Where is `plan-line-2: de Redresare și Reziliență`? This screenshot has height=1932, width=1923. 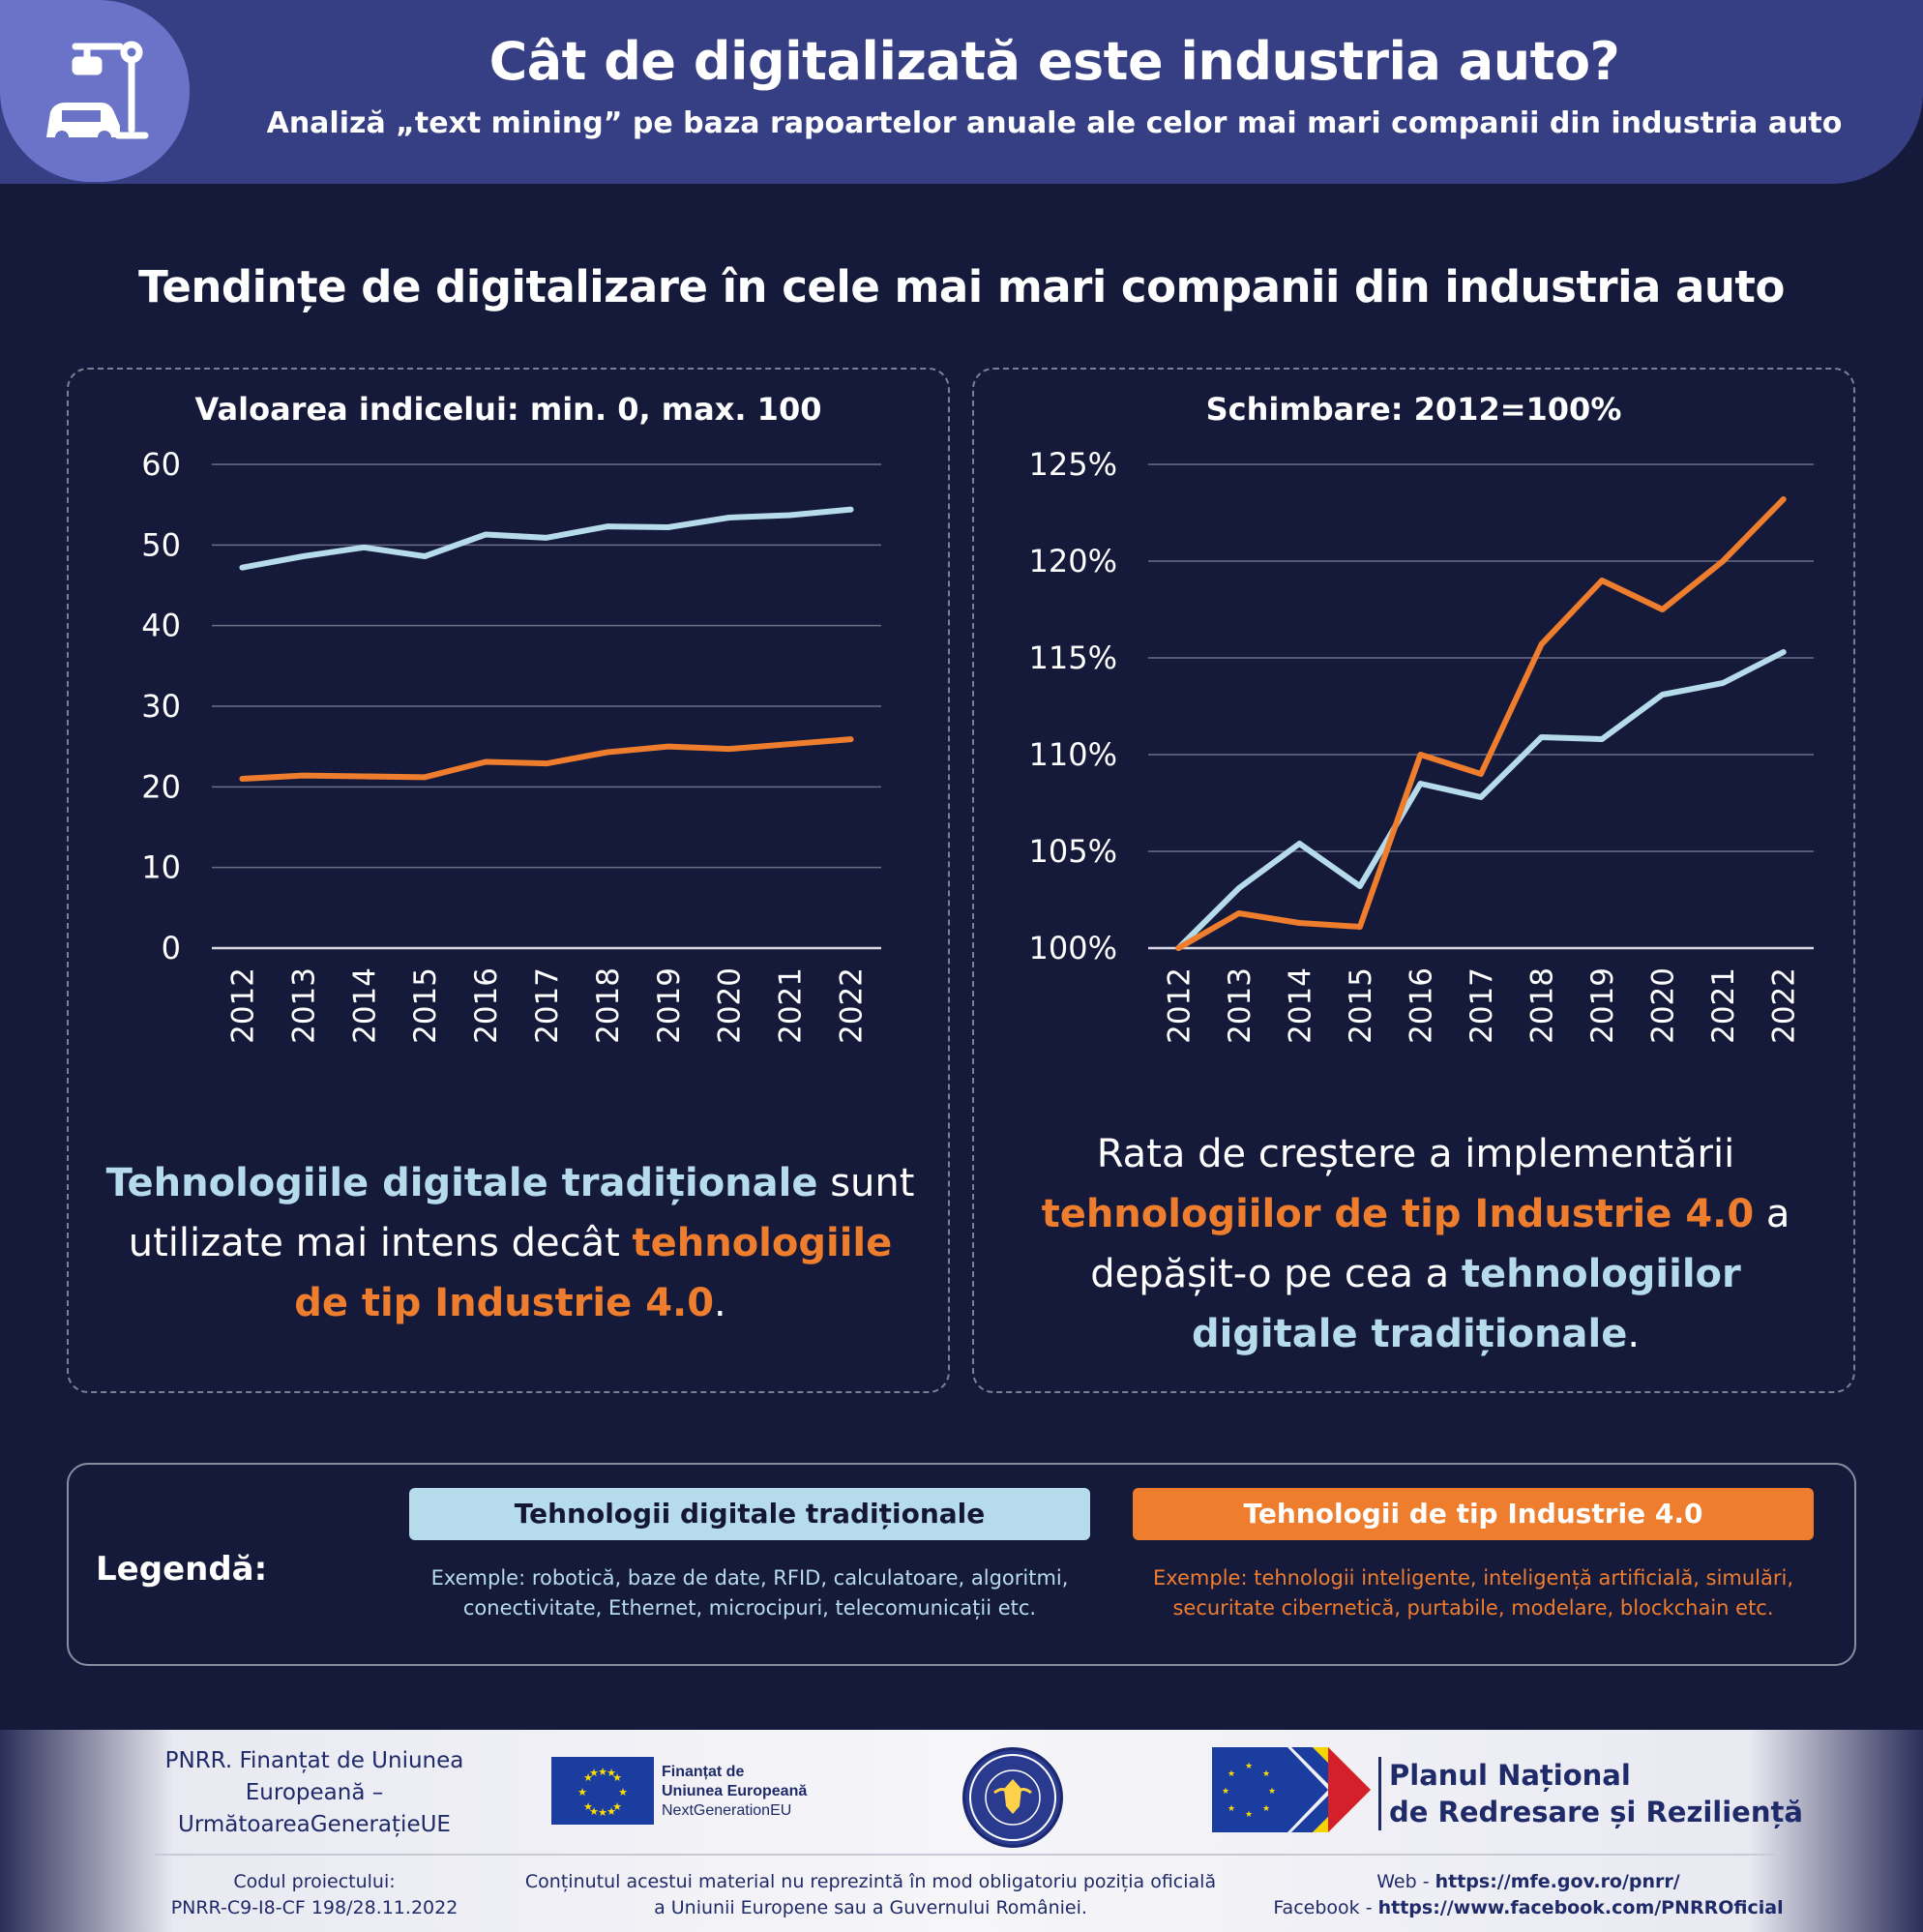 plan-line-2: de Redresare și Reziliență is located at coordinates (1596, 1812).